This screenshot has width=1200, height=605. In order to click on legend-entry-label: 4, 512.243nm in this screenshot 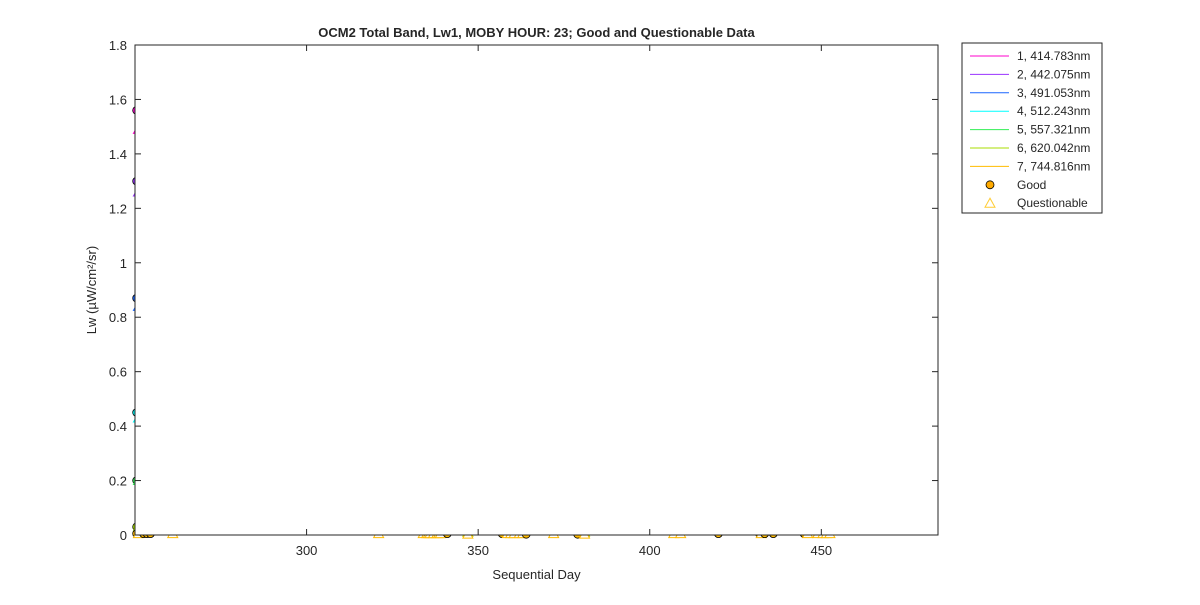, I will do `click(1053, 111)`.